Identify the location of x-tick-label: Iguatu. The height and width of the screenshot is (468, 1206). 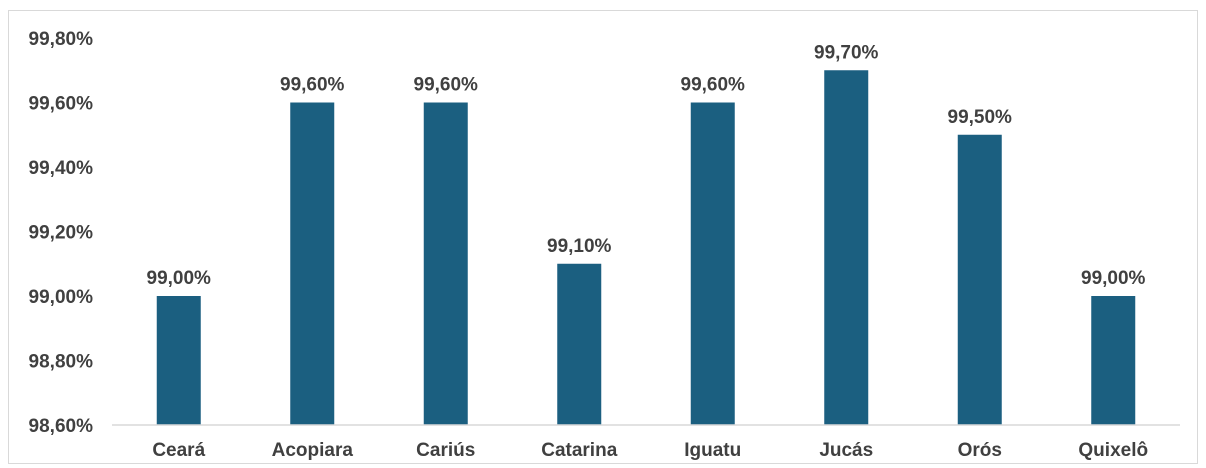
(712, 450).